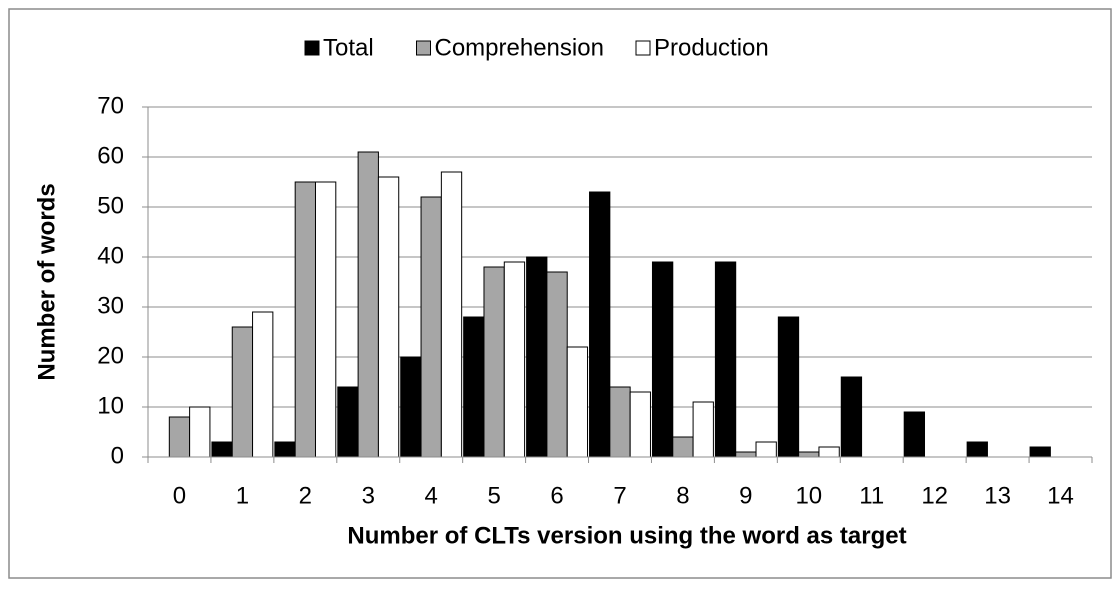 The width and height of the screenshot is (1120, 592). I want to click on y-tick-label: 30, so click(110, 305).